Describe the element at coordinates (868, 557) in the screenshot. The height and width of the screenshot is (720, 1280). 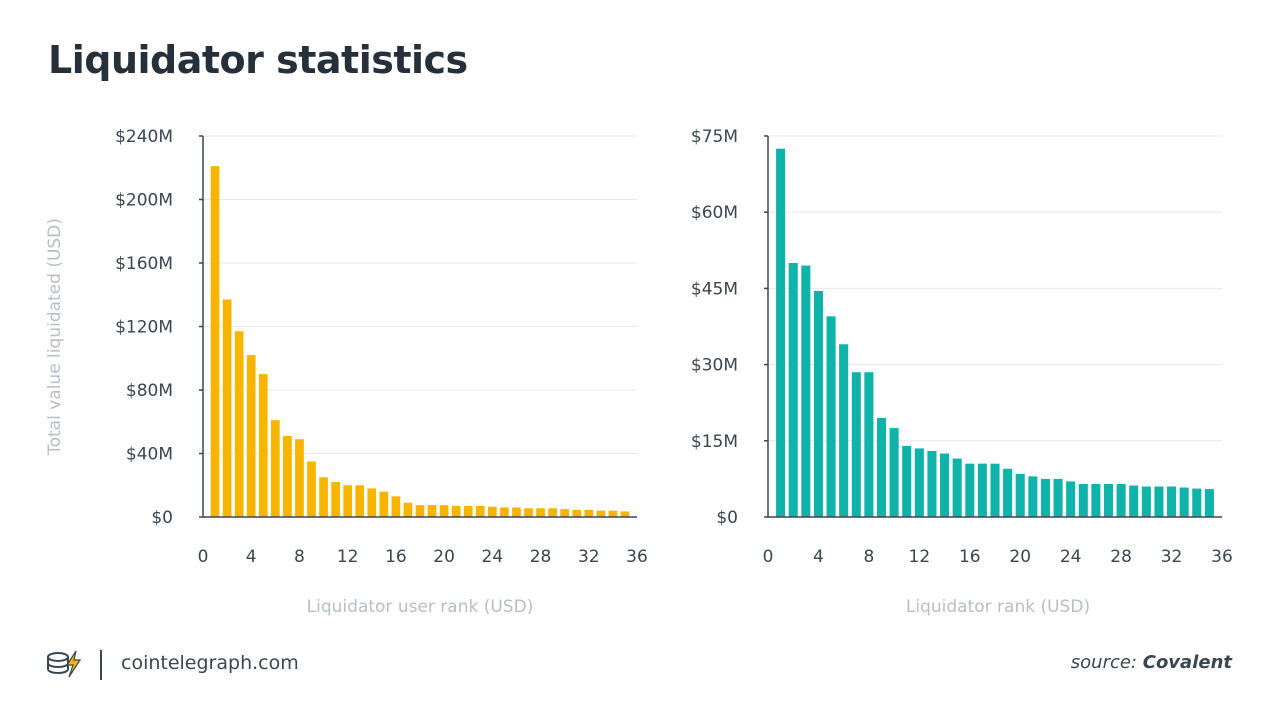
I see `right-x-tick-label: 8` at that location.